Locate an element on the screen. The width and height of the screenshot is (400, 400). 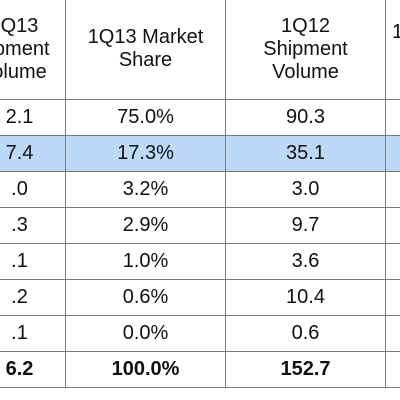
cell-text: 0.6 is located at coordinates (305, 333).